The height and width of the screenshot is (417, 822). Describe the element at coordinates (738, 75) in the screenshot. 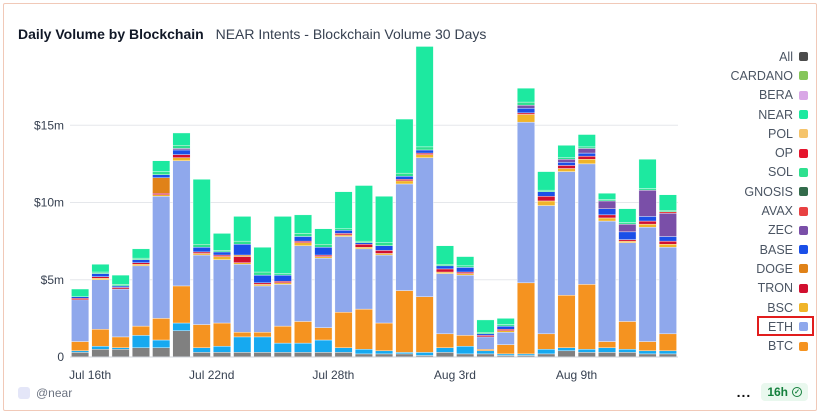

I see `legend-item-cardano: CARDANO` at that location.